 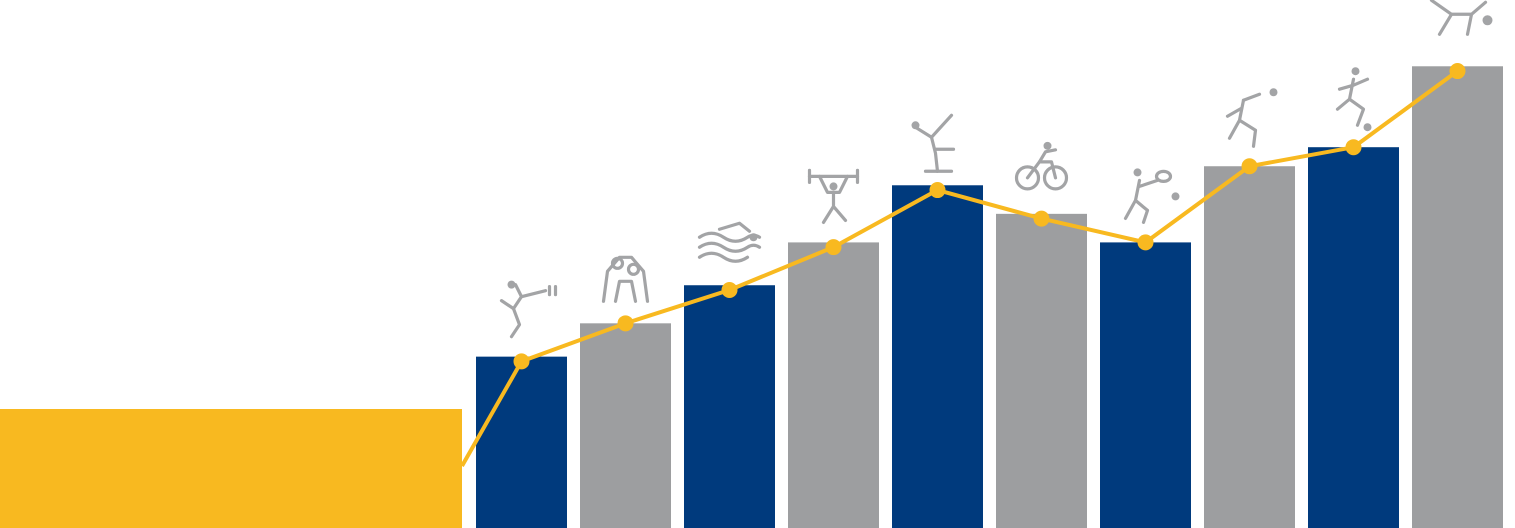 I want to click on yellow-block, so click(x=231, y=468).